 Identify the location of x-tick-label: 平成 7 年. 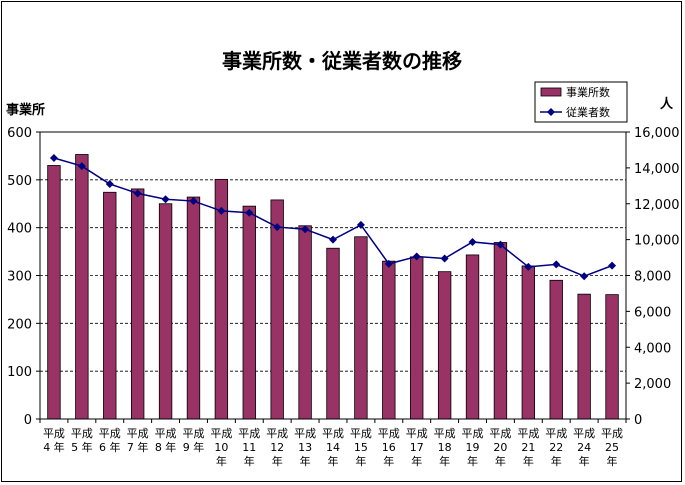
(138, 440).